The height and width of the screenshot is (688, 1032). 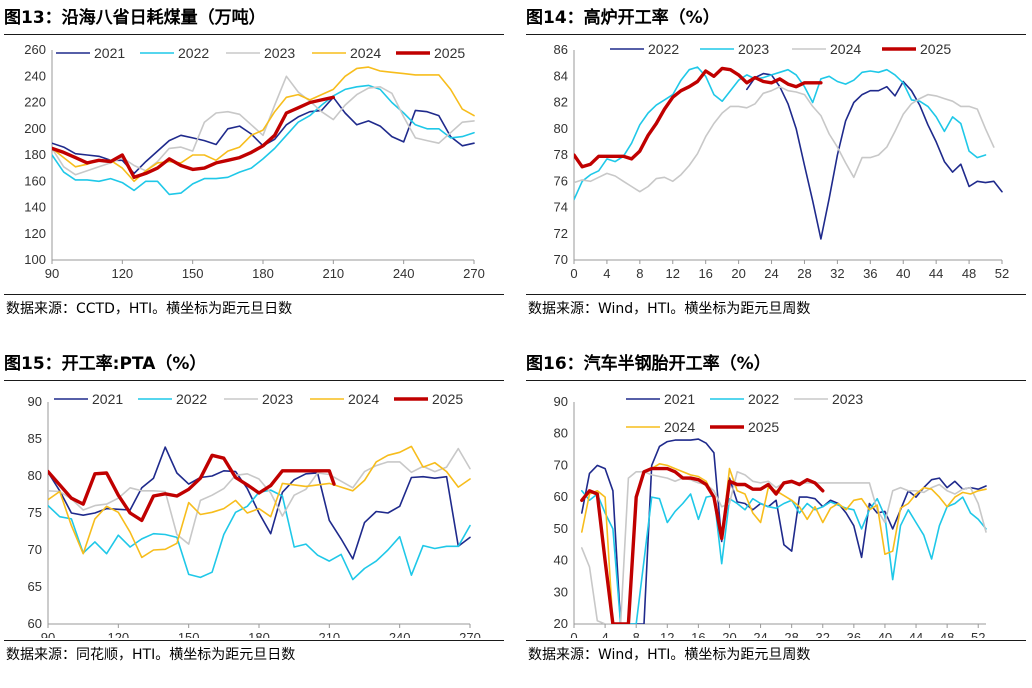 I want to click on title-rule, so click(x=776, y=34).